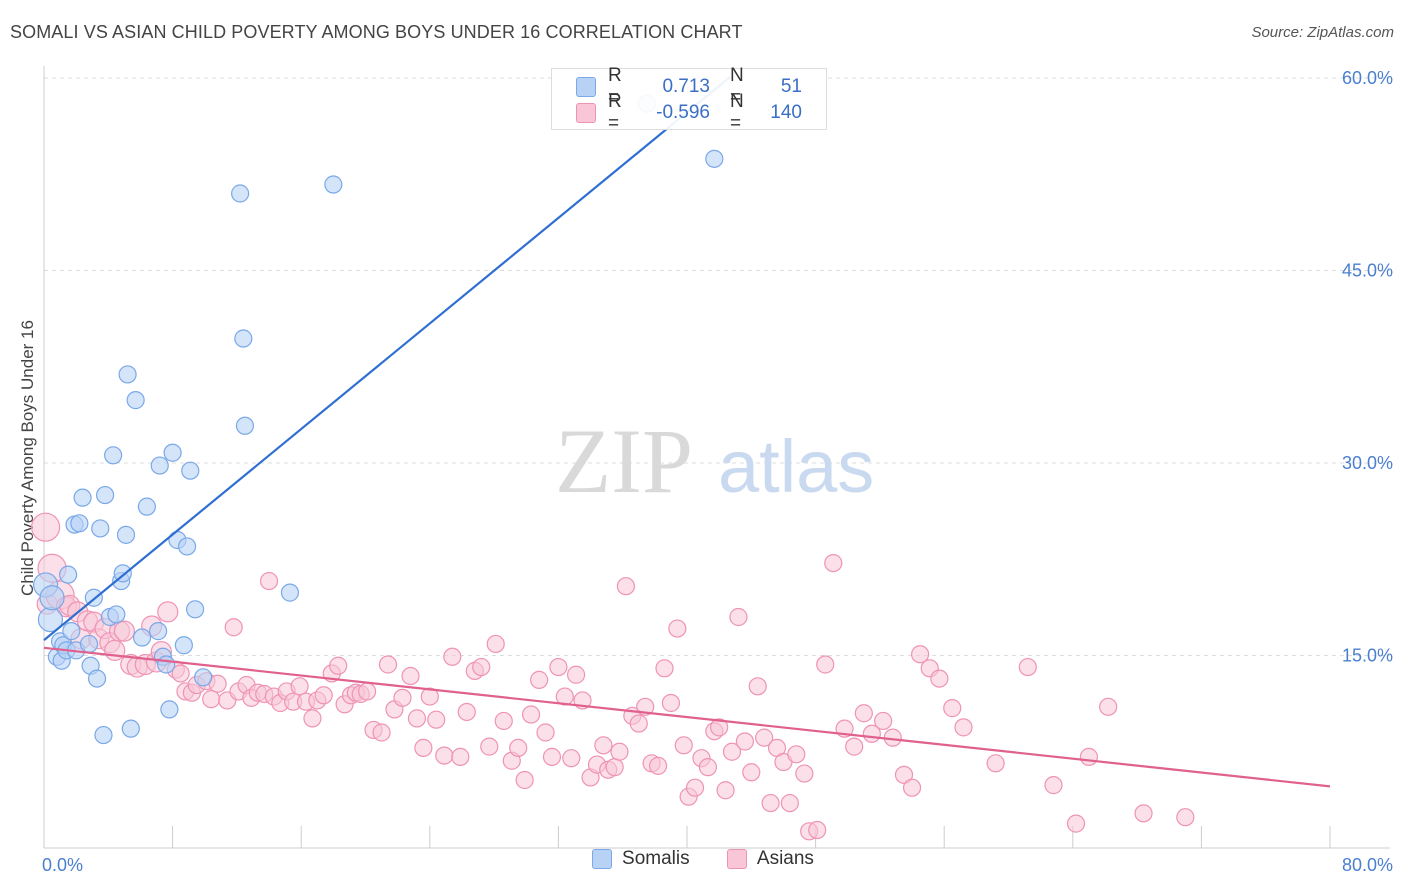 Image resolution: width=1406 pixels, height=892 pixels. What do you see at coordinates (1367, 865) in the screenshot?
I see `x-tick-label: 80.0%` at bounding box center [1367, 865].